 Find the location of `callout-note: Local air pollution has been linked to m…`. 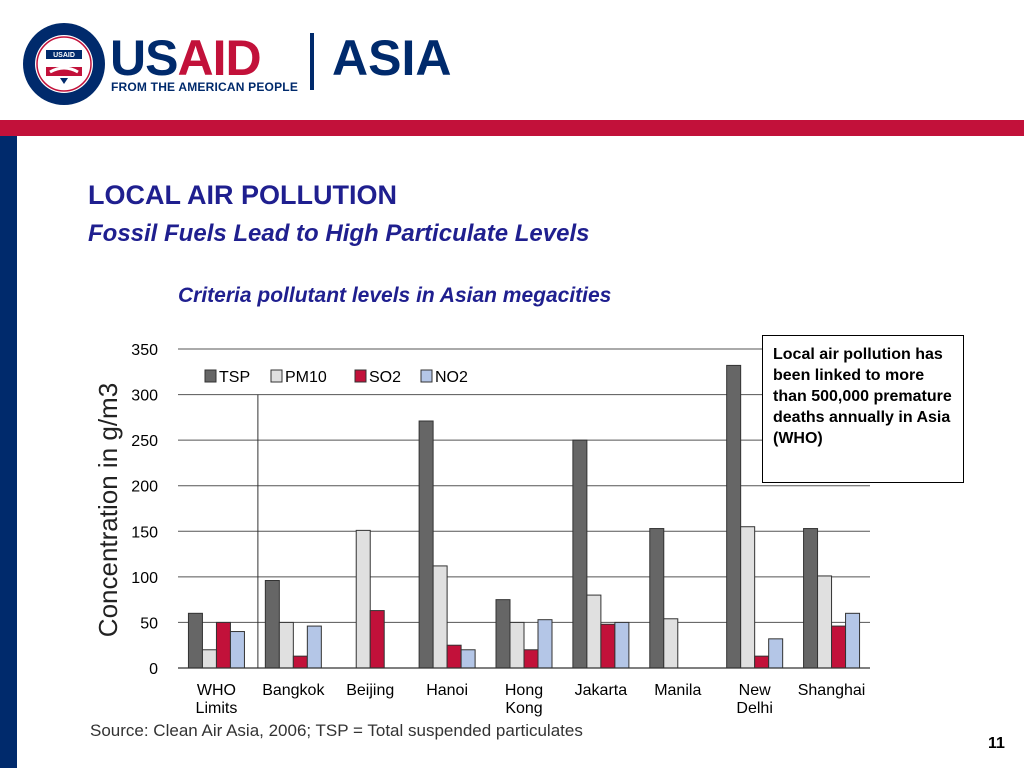

callout-note: Local air pollution has been linked to m… is located at coordinates (863, 409).